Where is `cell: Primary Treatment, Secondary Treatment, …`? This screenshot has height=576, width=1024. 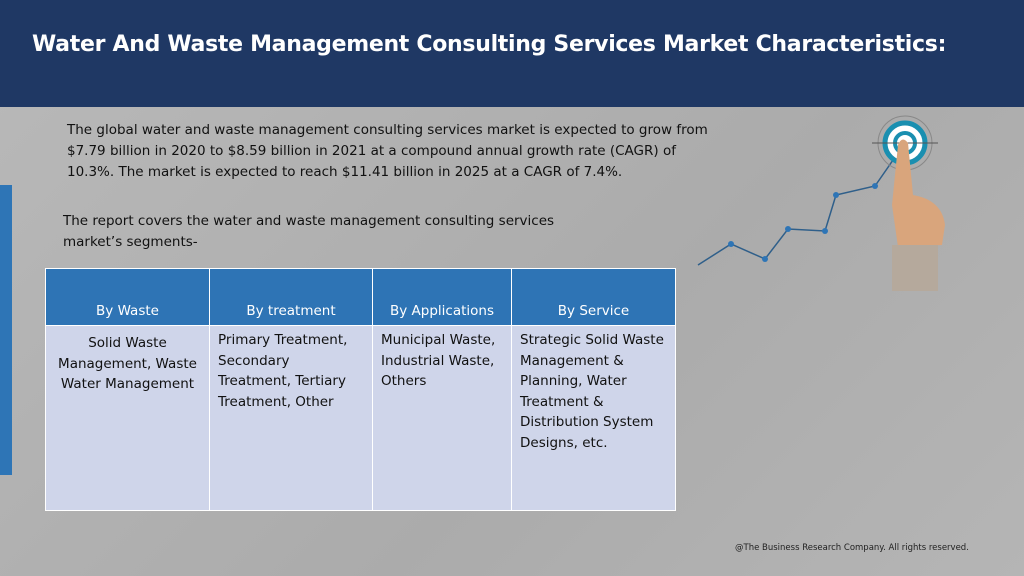
cell: Primary Treatment, Secondary Treatment, … is located at coordinates (291, 418).